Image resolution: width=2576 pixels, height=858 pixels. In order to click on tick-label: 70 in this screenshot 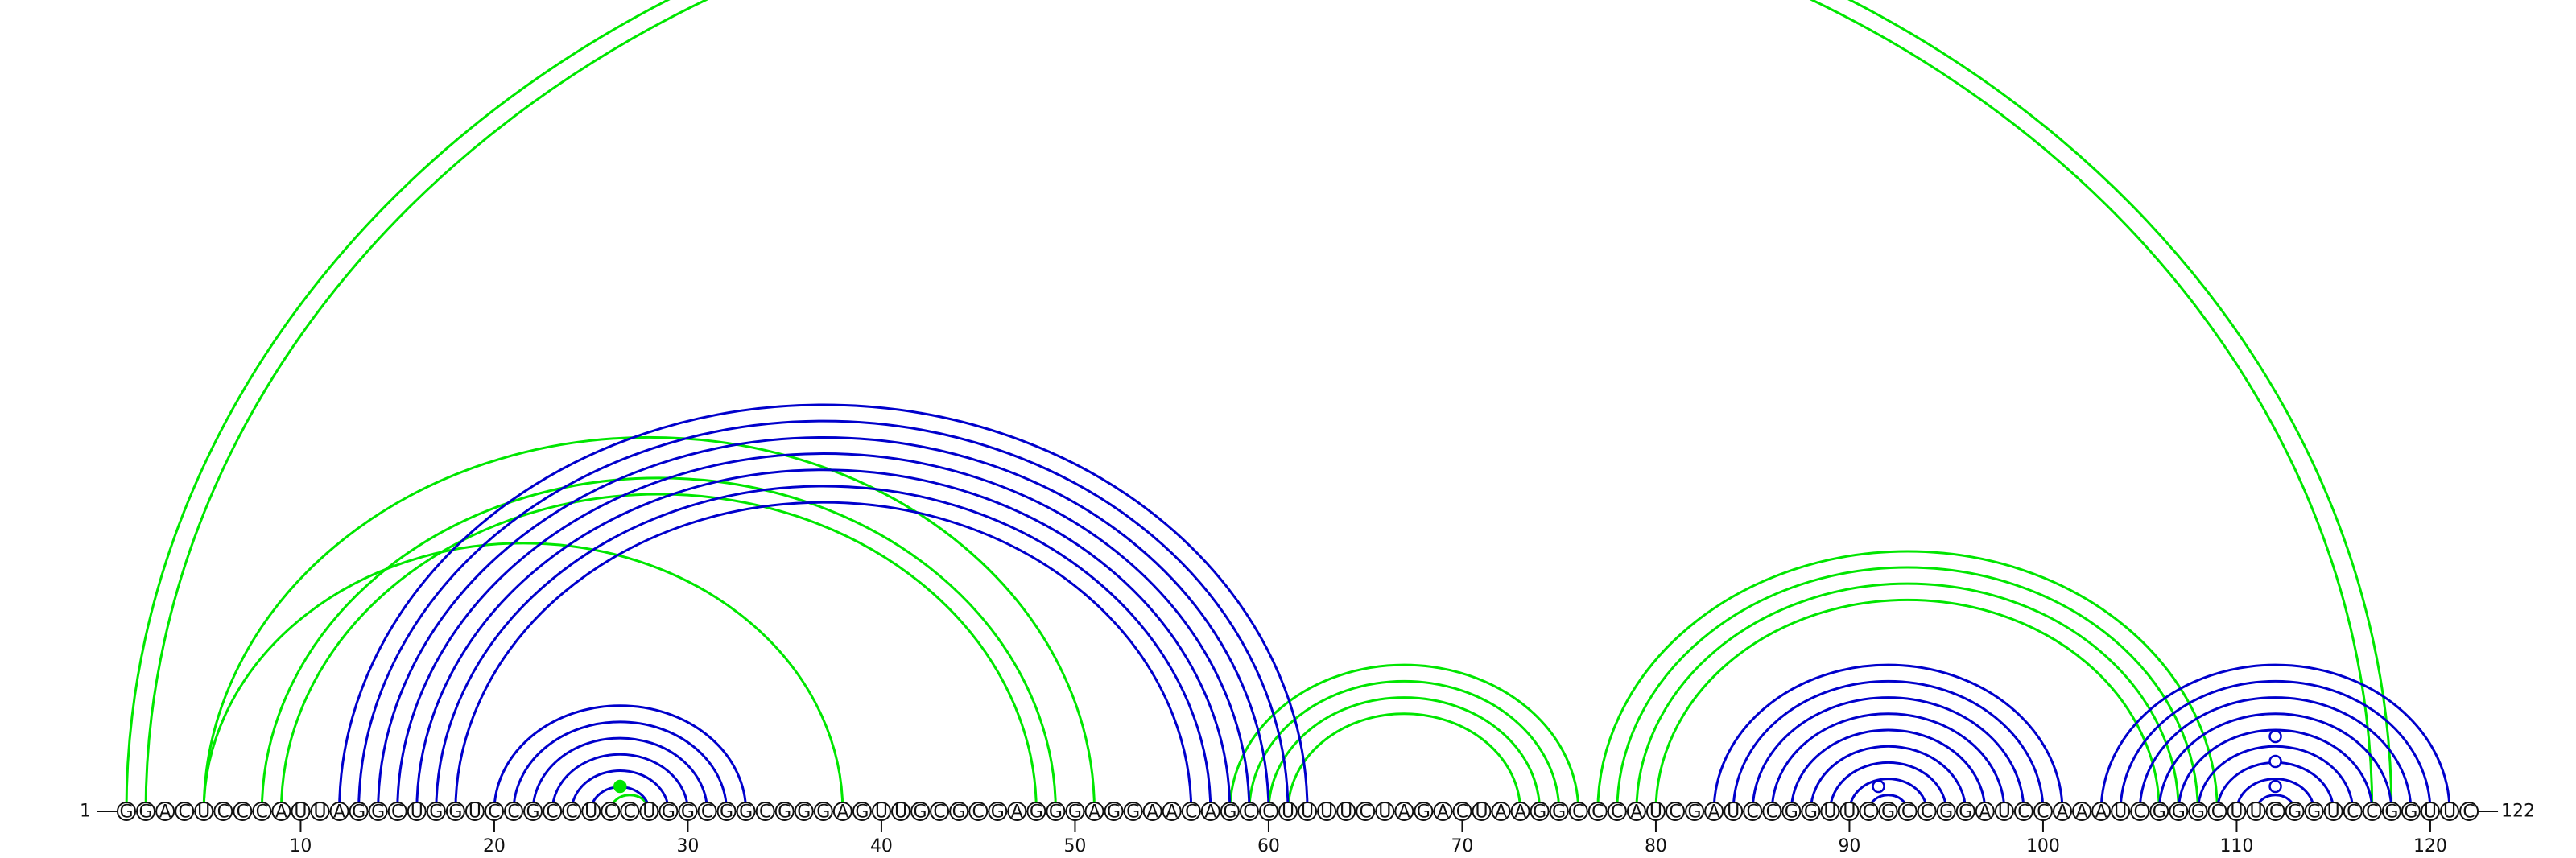, I will do `click(1462, 846)`.